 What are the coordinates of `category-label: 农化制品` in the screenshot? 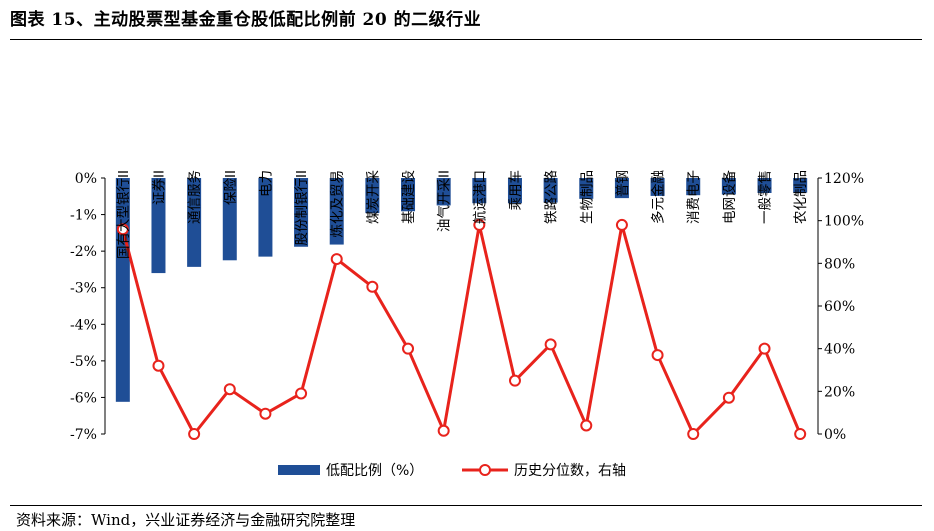 It's located at (801, 197).